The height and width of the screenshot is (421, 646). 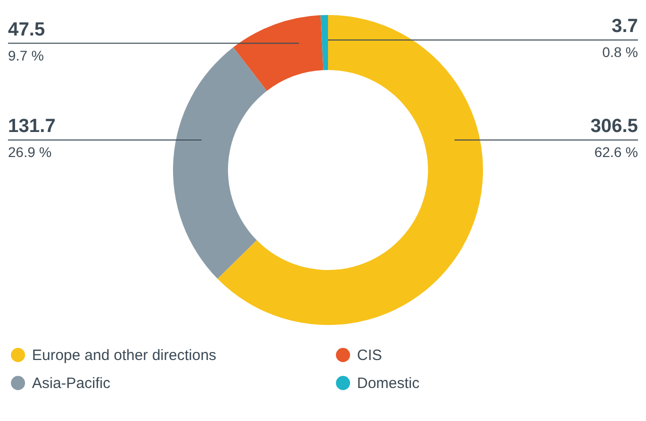 What do you see at coordinates (616, 152) in the screenshot?
I see `text: 62.6 %` at bounding box center [616, 152].